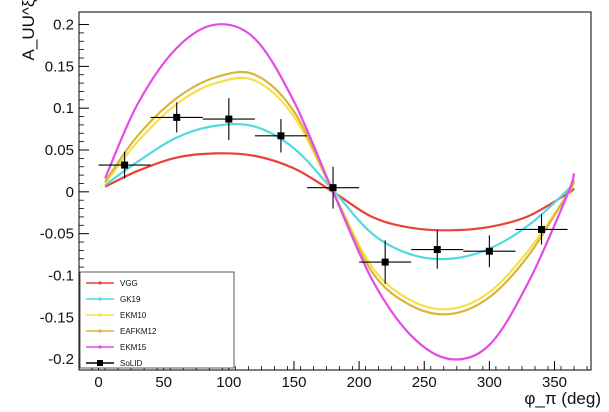 This screenshot has width=609, height=412. Describe the element at coordinates (130, 299) in the screenshot. I see `legend-label-gk19: GK19` at that location.